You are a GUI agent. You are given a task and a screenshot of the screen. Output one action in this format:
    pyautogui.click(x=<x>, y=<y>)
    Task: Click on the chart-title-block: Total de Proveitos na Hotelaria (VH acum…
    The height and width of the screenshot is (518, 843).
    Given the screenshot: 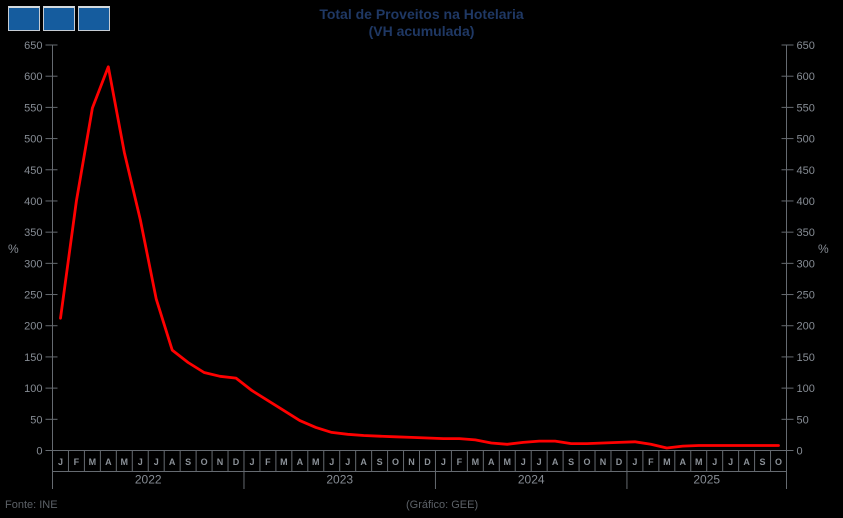 What is the action you would take?
    pyautogui.click(x=421, y=23)
    